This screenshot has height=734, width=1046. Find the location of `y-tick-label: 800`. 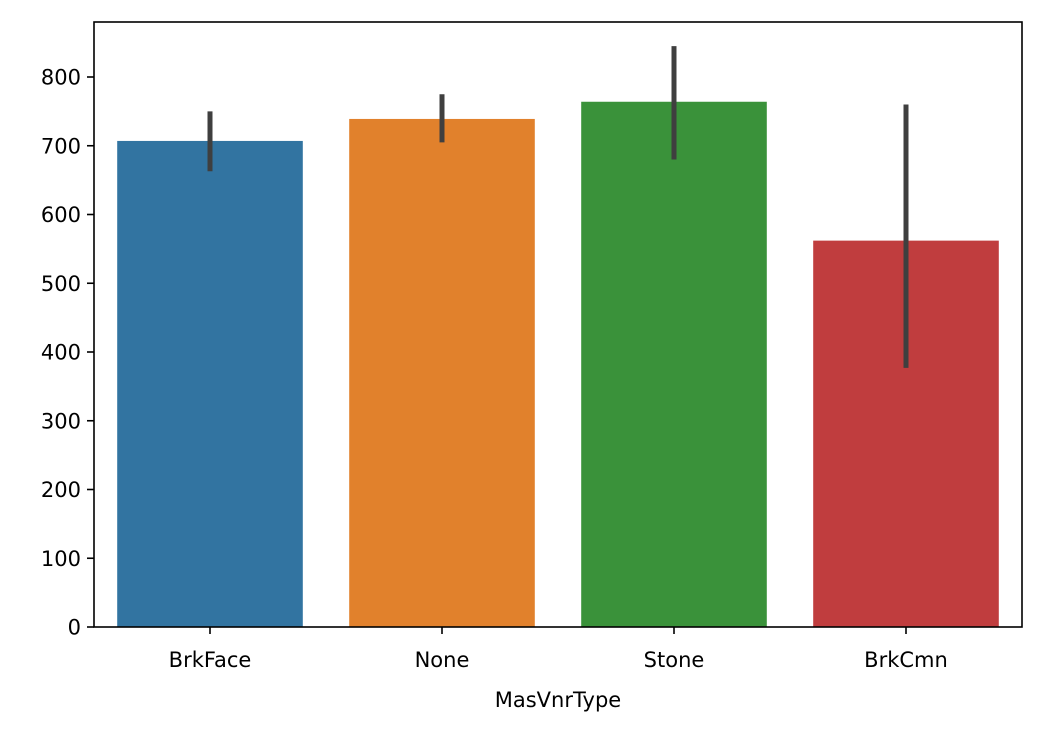

y-tick-label: 800 is located at coordinates (61, 78).